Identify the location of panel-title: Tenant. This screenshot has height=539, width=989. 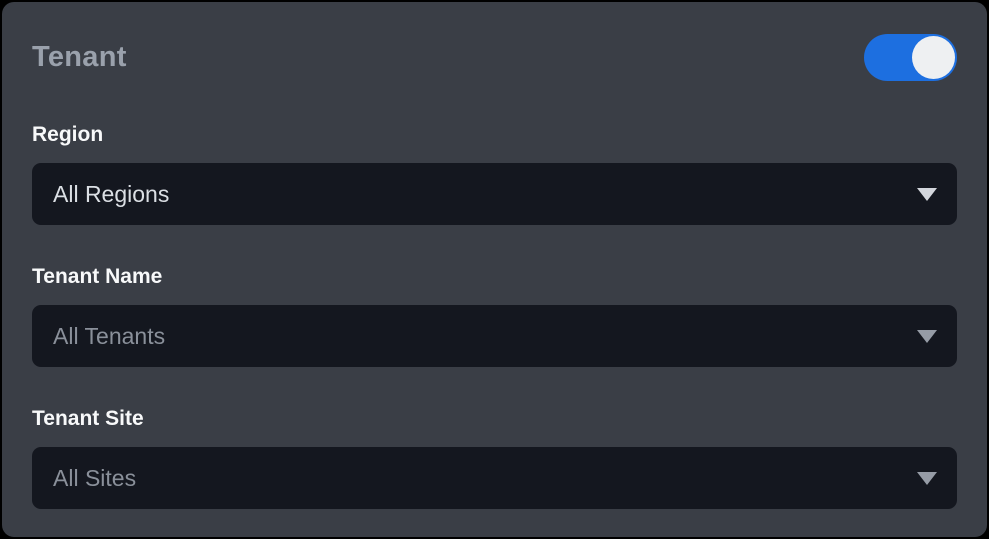
(79, 56).